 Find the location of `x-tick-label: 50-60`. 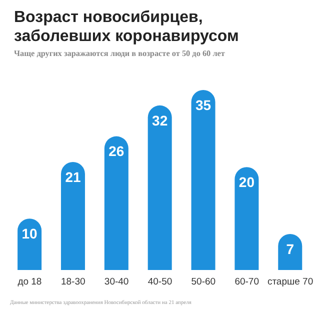

x-tick-label: 50-60 is located at coordinates (203, 282).